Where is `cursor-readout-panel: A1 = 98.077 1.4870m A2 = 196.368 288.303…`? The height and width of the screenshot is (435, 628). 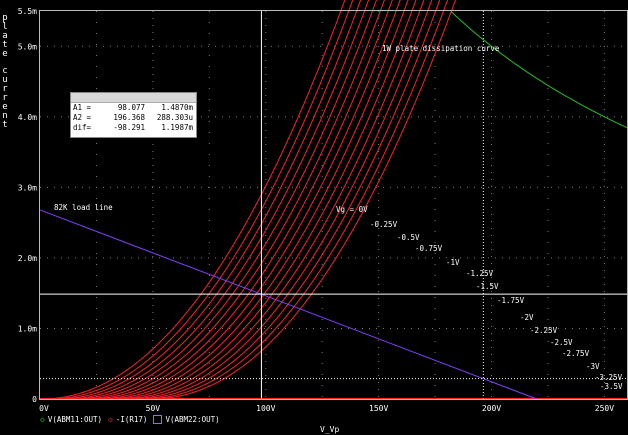
cursor-readout-panel: A1 = 98.077 1.4870m A2 = 196.368 288.303… is located at coordinates (133, 115).